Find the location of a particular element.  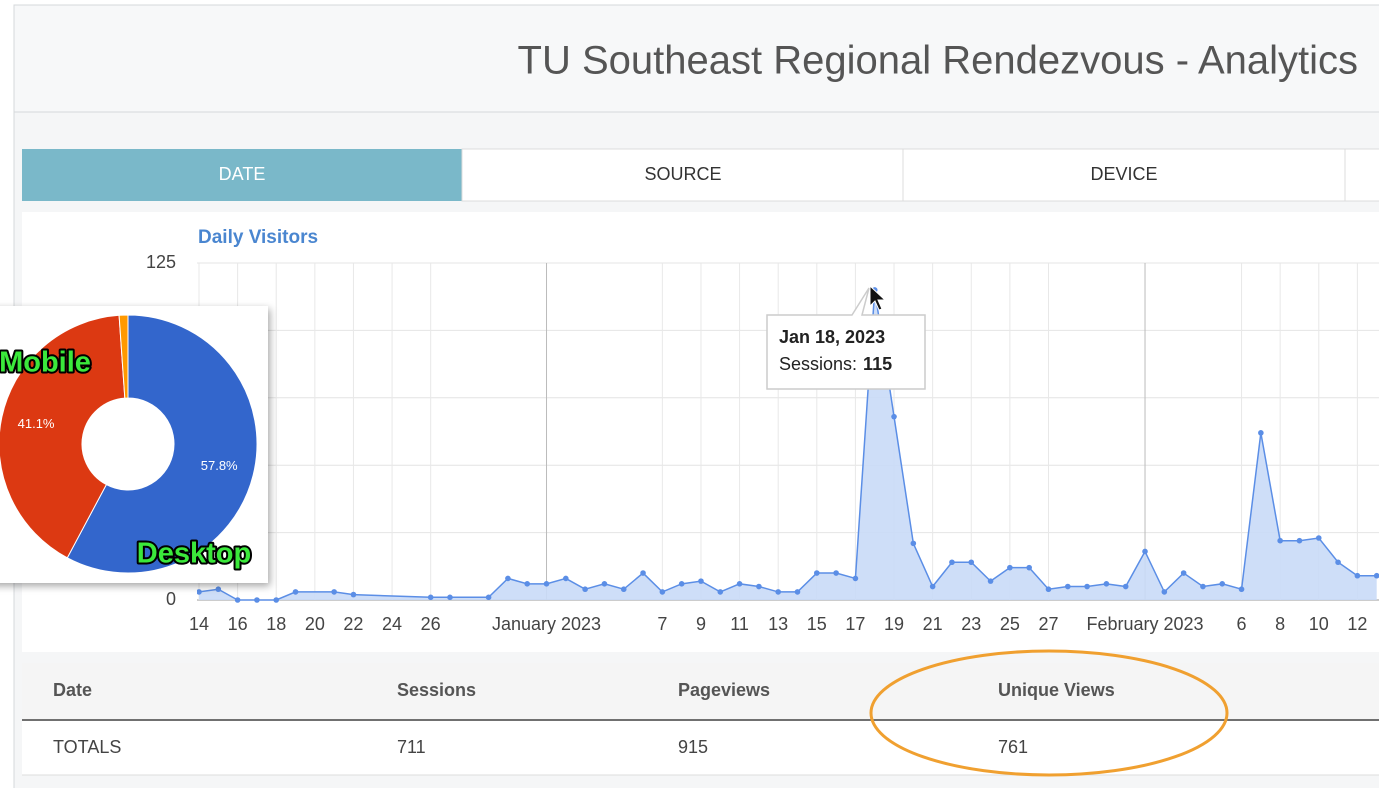

chart-title: Daily Visitors is located at coordinates (258, 237).